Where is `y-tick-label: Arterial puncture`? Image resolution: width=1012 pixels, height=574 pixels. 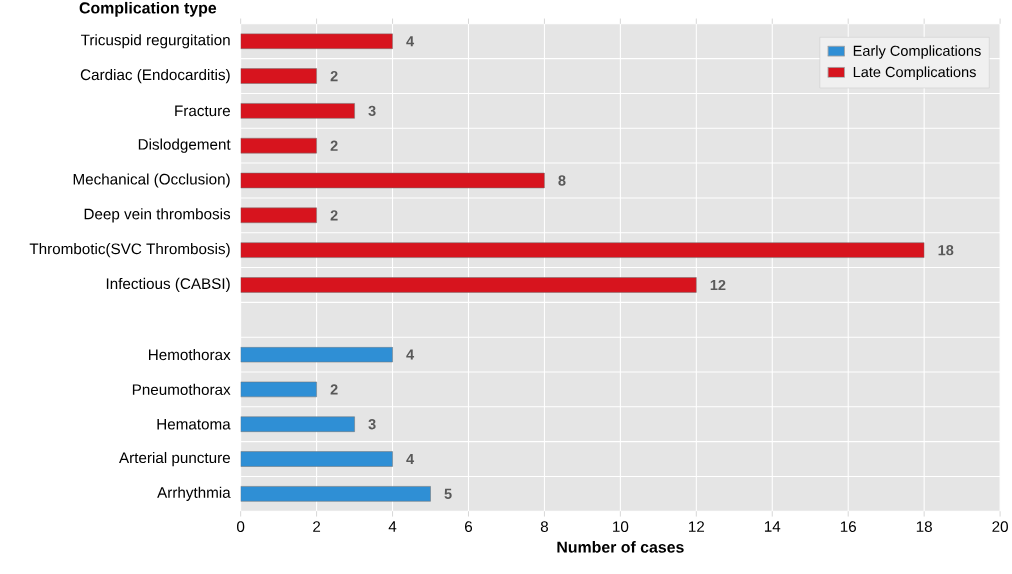 y-tick-label: Arterial puncture is located at coordinates (174, 459).